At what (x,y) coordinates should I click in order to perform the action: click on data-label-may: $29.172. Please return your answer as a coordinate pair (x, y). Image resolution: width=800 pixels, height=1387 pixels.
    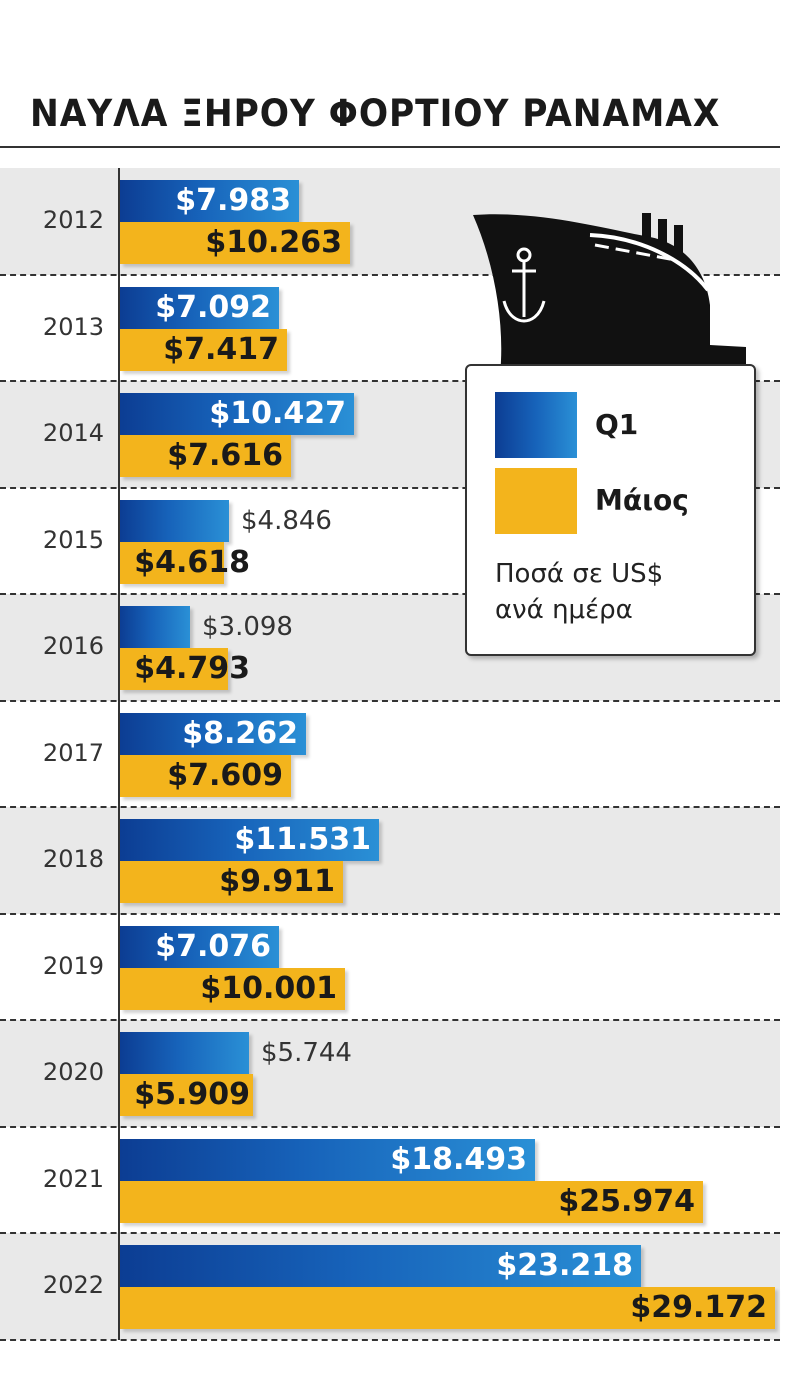
    Looking at the image, I should click on (698, 1307).